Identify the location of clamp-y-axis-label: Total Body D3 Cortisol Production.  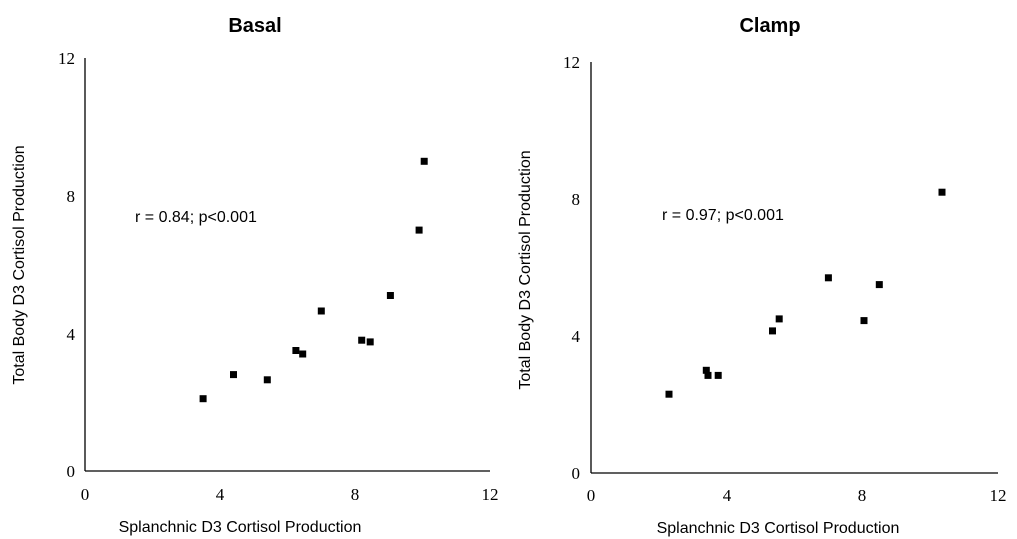
(525, 269).